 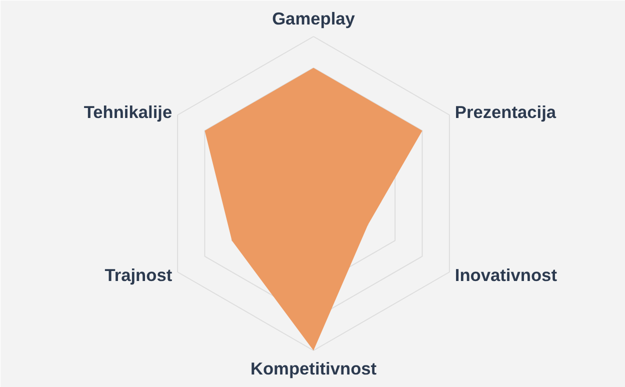 I want to click on spoke-label: Inovativnost, so click(x=506, y=275).